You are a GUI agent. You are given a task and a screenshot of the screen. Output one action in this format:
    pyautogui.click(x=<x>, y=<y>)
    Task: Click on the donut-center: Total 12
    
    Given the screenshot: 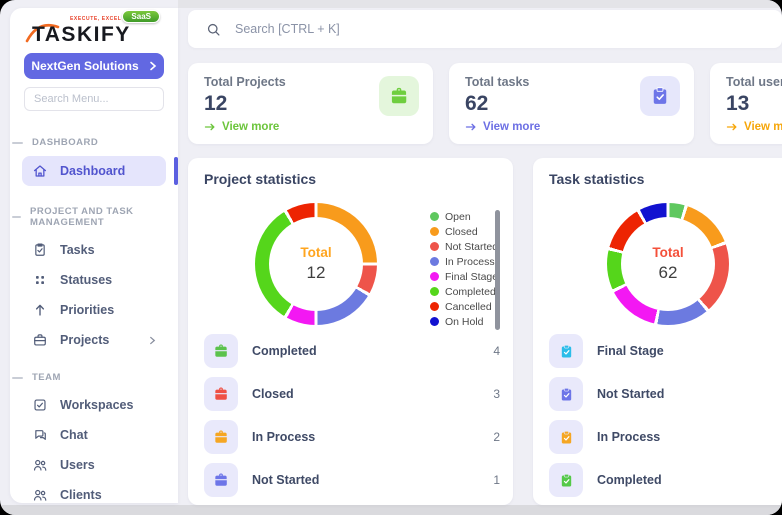 What is the action you would take?
    pyautogui.click(x=316, y=264)
    